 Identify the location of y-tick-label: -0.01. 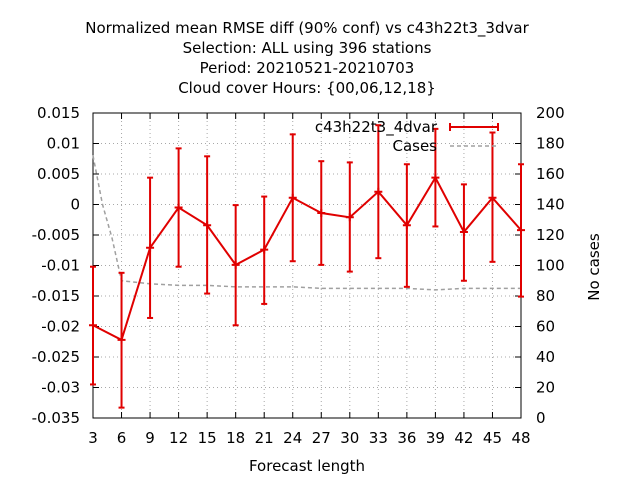
(60, 266).